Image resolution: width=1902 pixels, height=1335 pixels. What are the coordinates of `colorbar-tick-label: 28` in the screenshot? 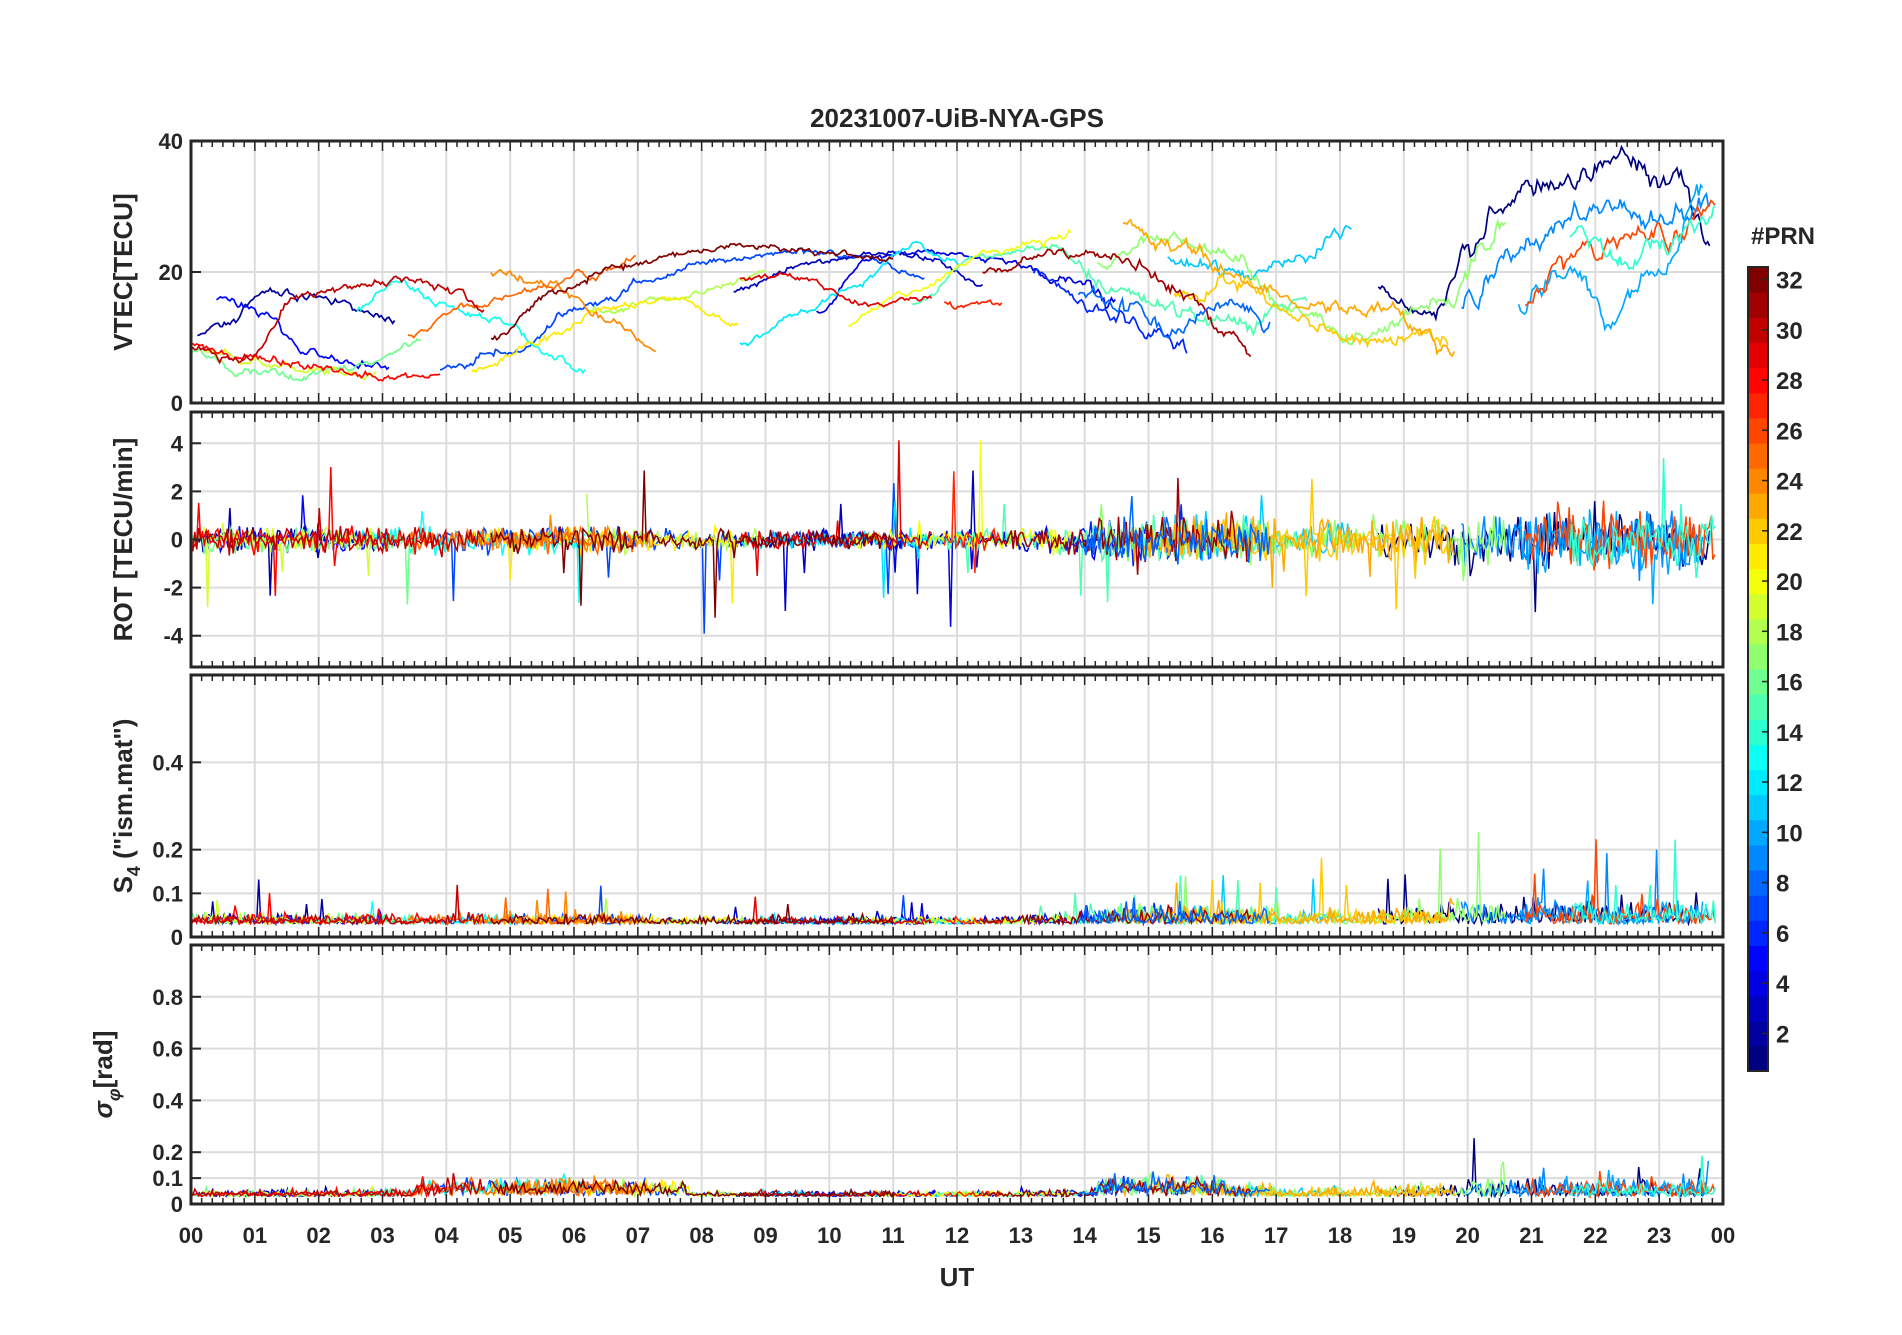 It's located at (1789, 381).